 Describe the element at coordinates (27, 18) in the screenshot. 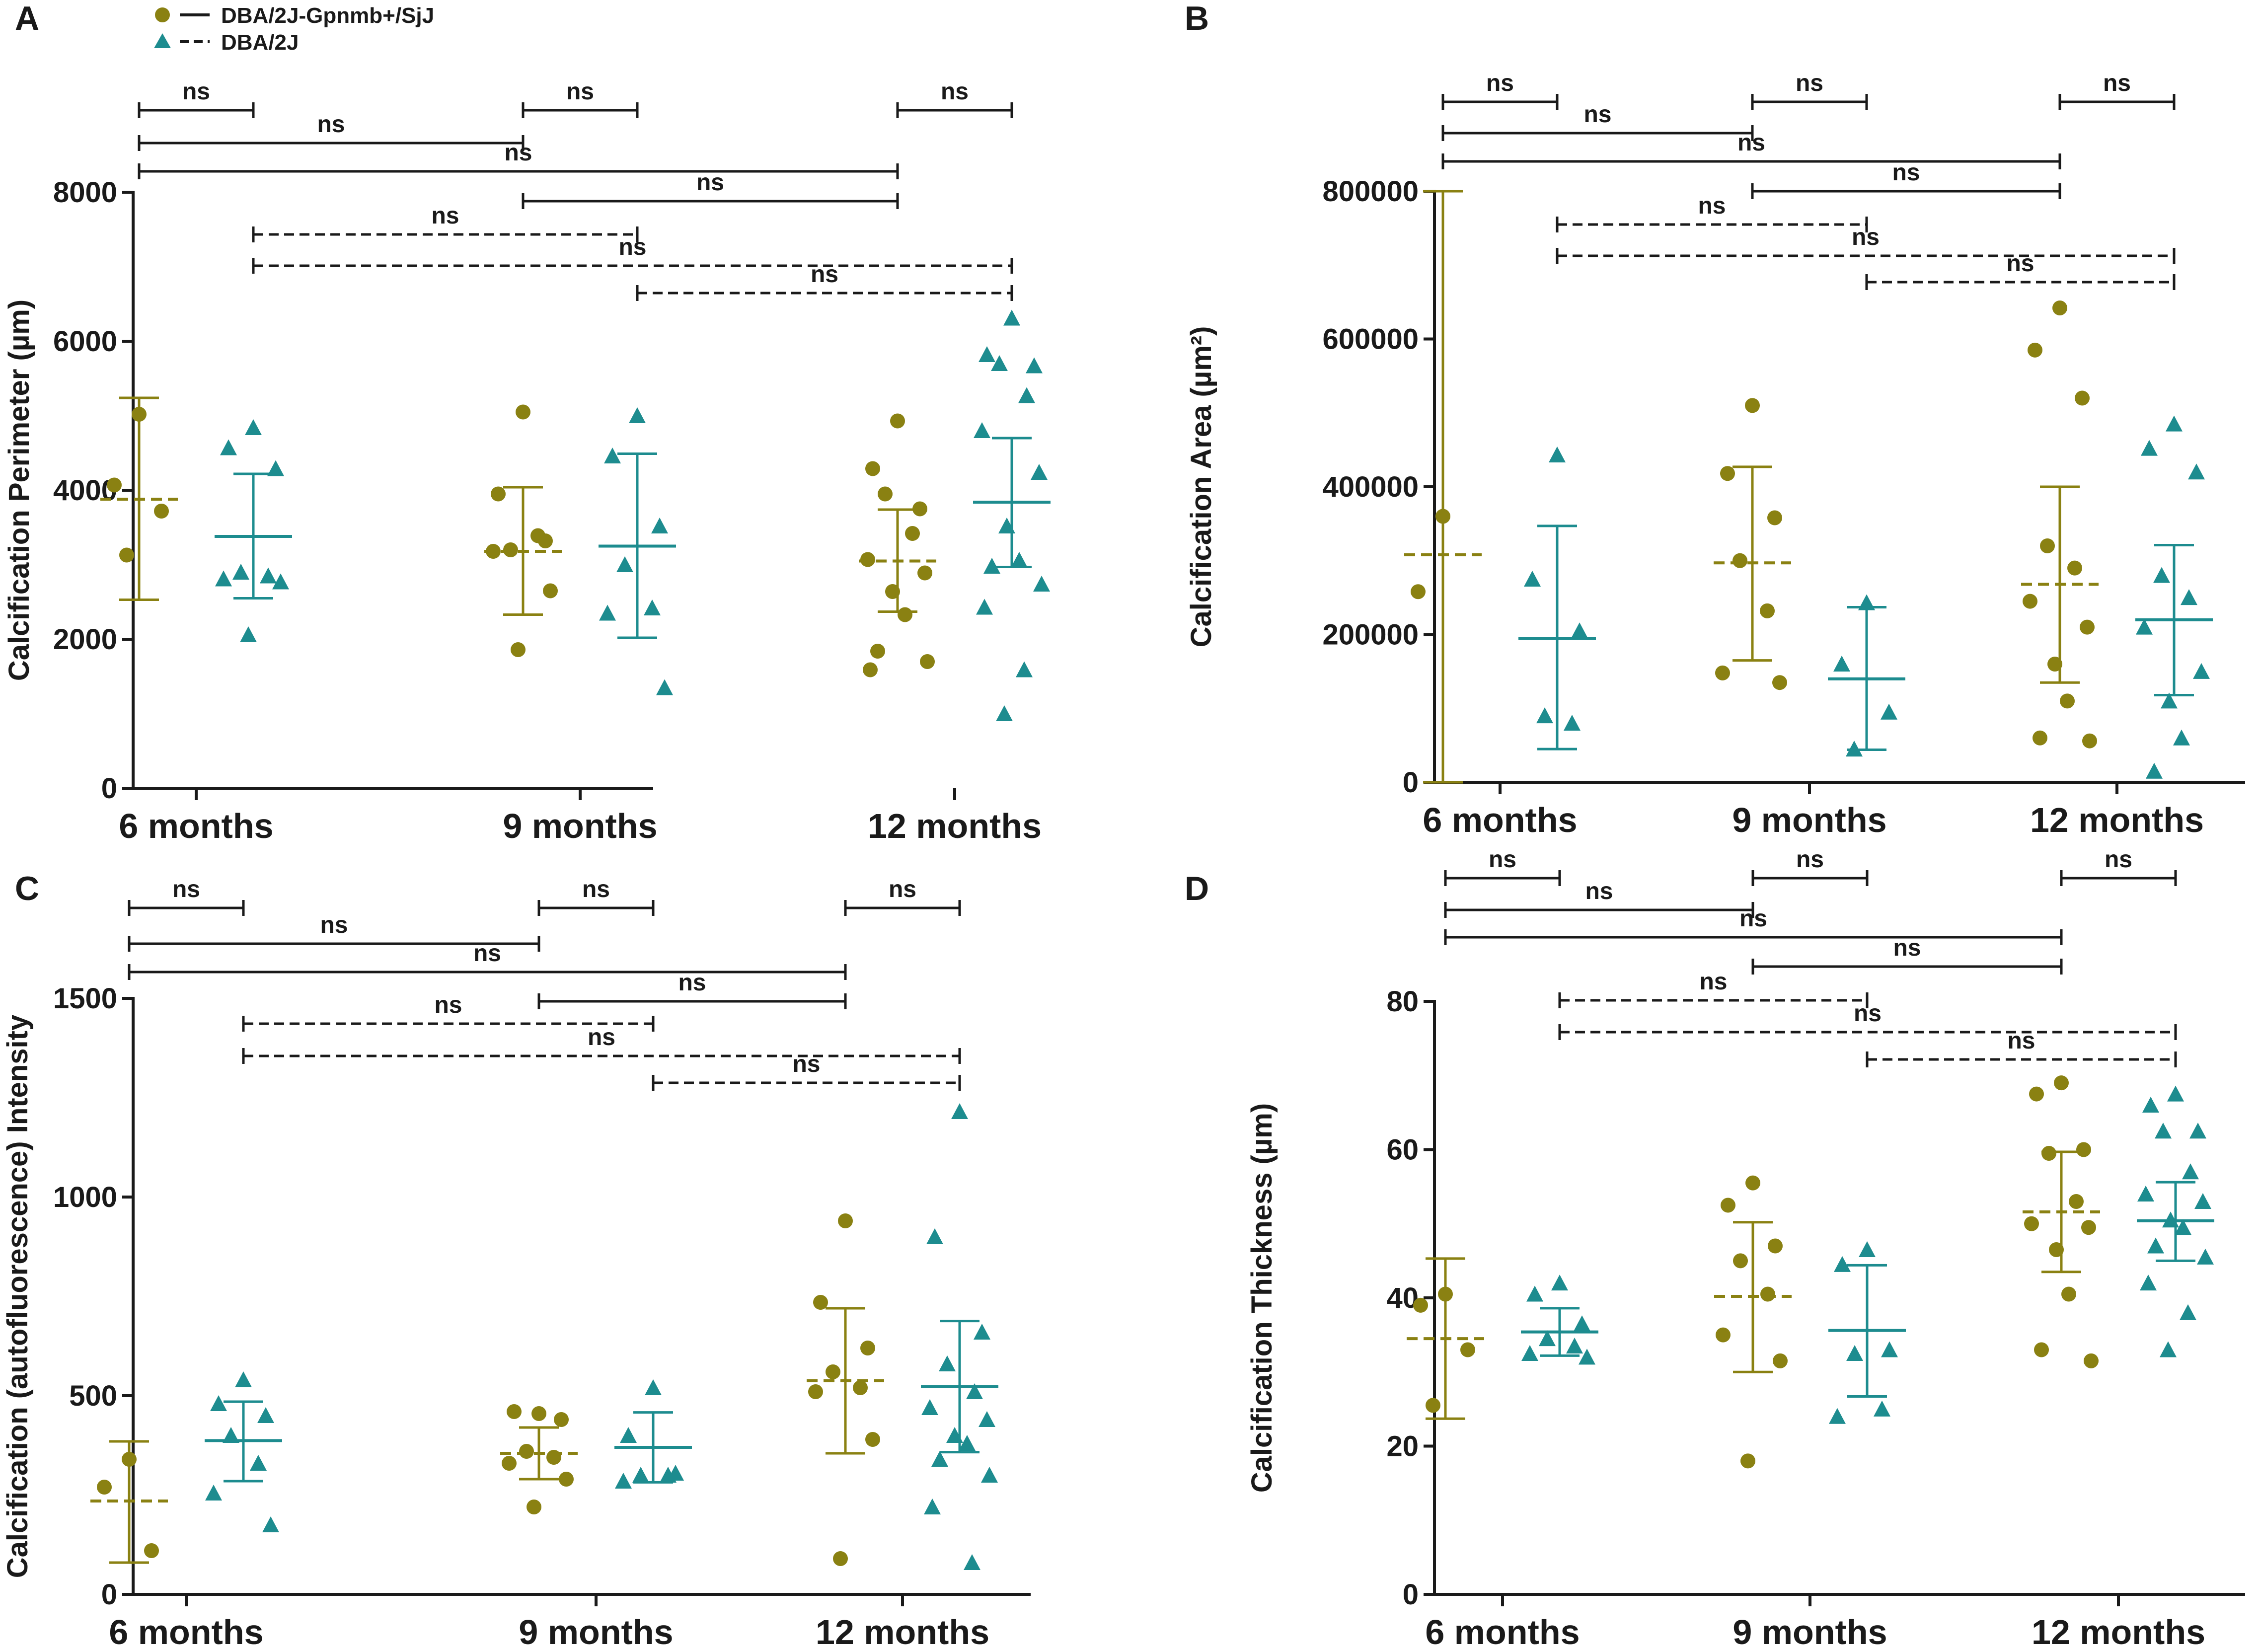

I see `panel-letter: A` at that location.